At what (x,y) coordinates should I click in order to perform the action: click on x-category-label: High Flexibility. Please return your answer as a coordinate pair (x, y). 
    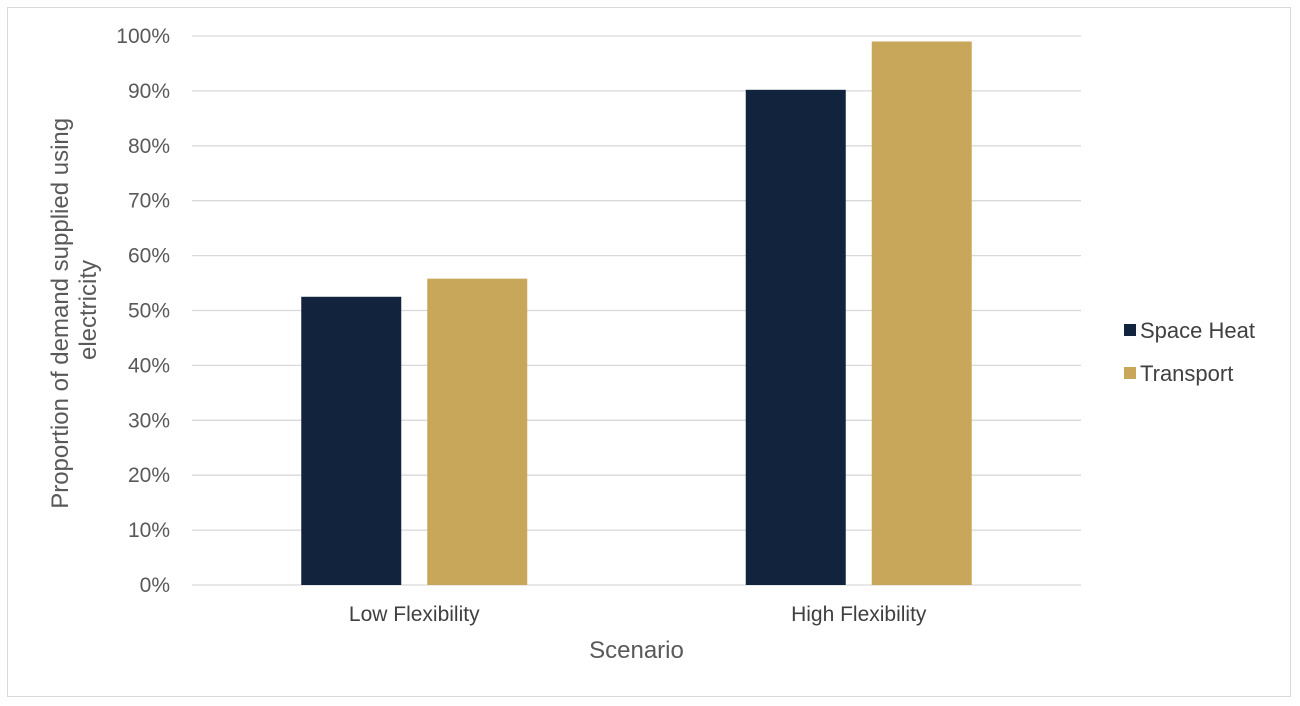
    Looking at the image, I should click on (859, 614).